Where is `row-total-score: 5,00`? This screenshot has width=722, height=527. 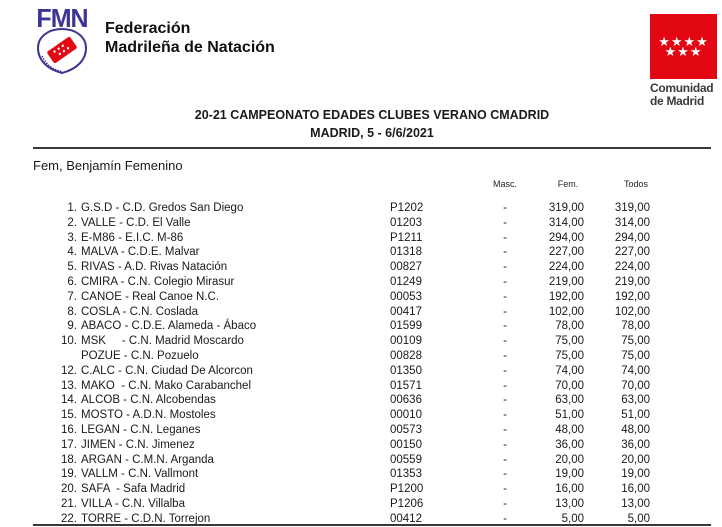 row-total-score: 5,00 is located at coordinates (638, 518).